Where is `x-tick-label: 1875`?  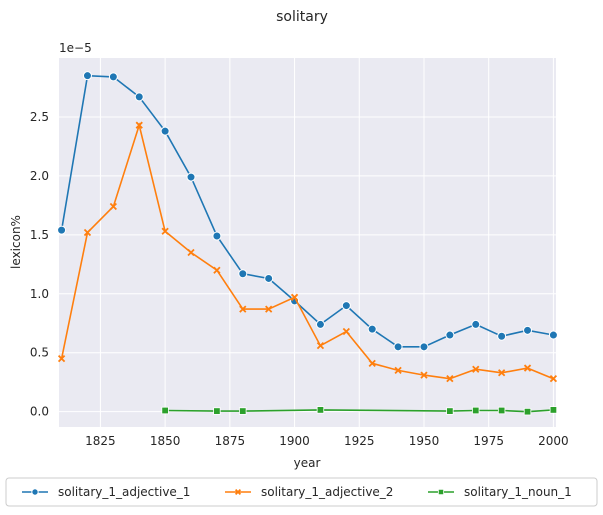
x-tick-label: 1875 is located at coordinates (230, 441).